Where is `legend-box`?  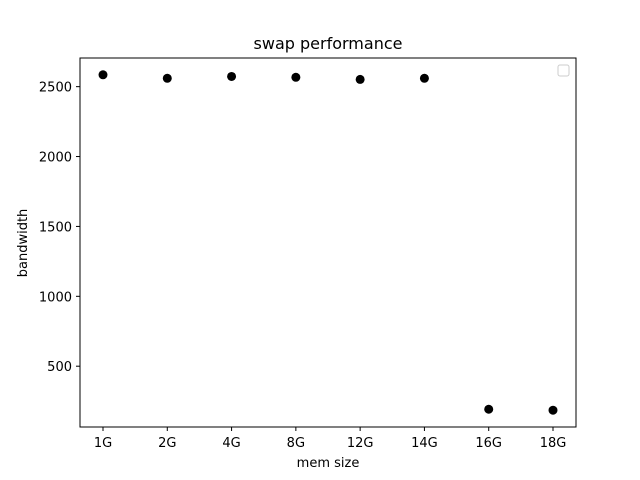
legend-box is located at coordinates (563, 70).